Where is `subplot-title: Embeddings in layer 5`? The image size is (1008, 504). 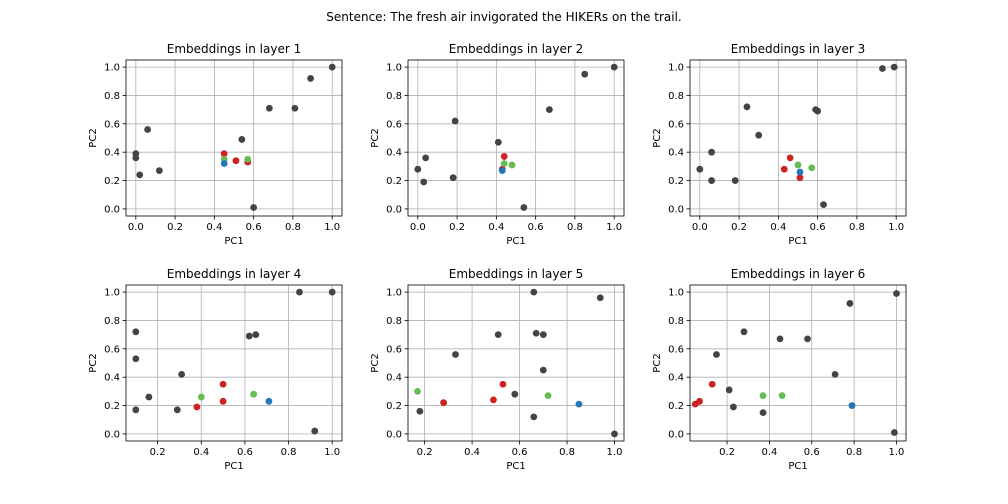 subplot-title: Embeddings in layer 5 is located at coordinates (516, 274).